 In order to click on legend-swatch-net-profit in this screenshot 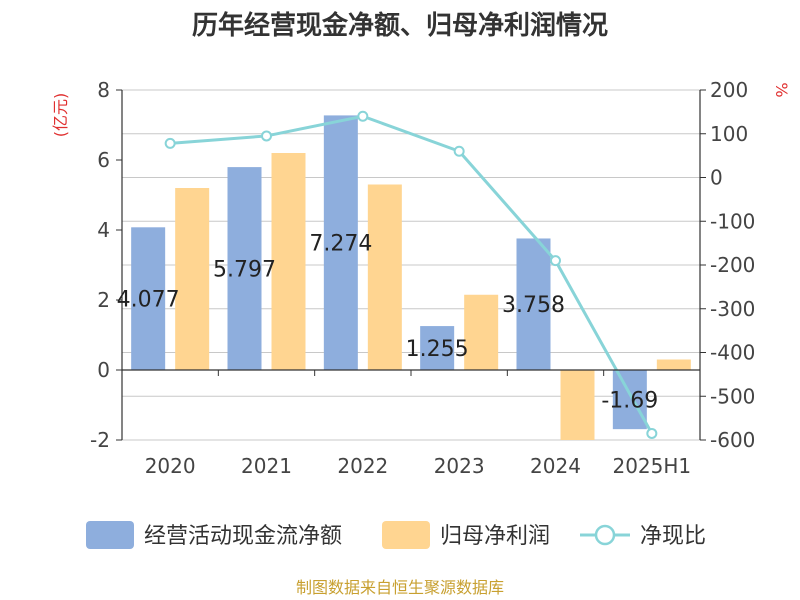, I will do `click(406, 535)`.